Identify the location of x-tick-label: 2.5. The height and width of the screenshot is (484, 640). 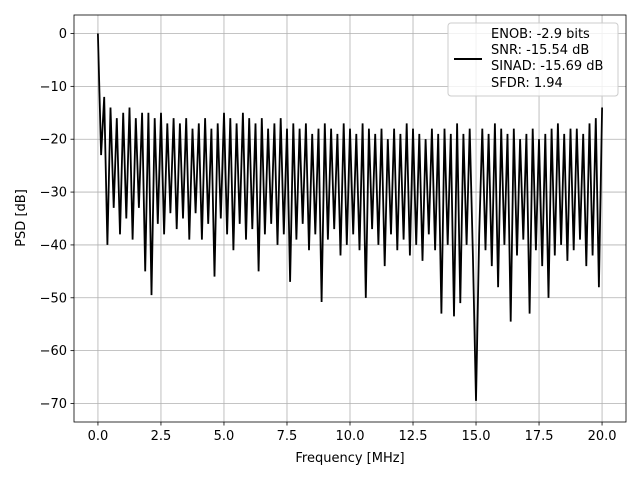
(161, 436).